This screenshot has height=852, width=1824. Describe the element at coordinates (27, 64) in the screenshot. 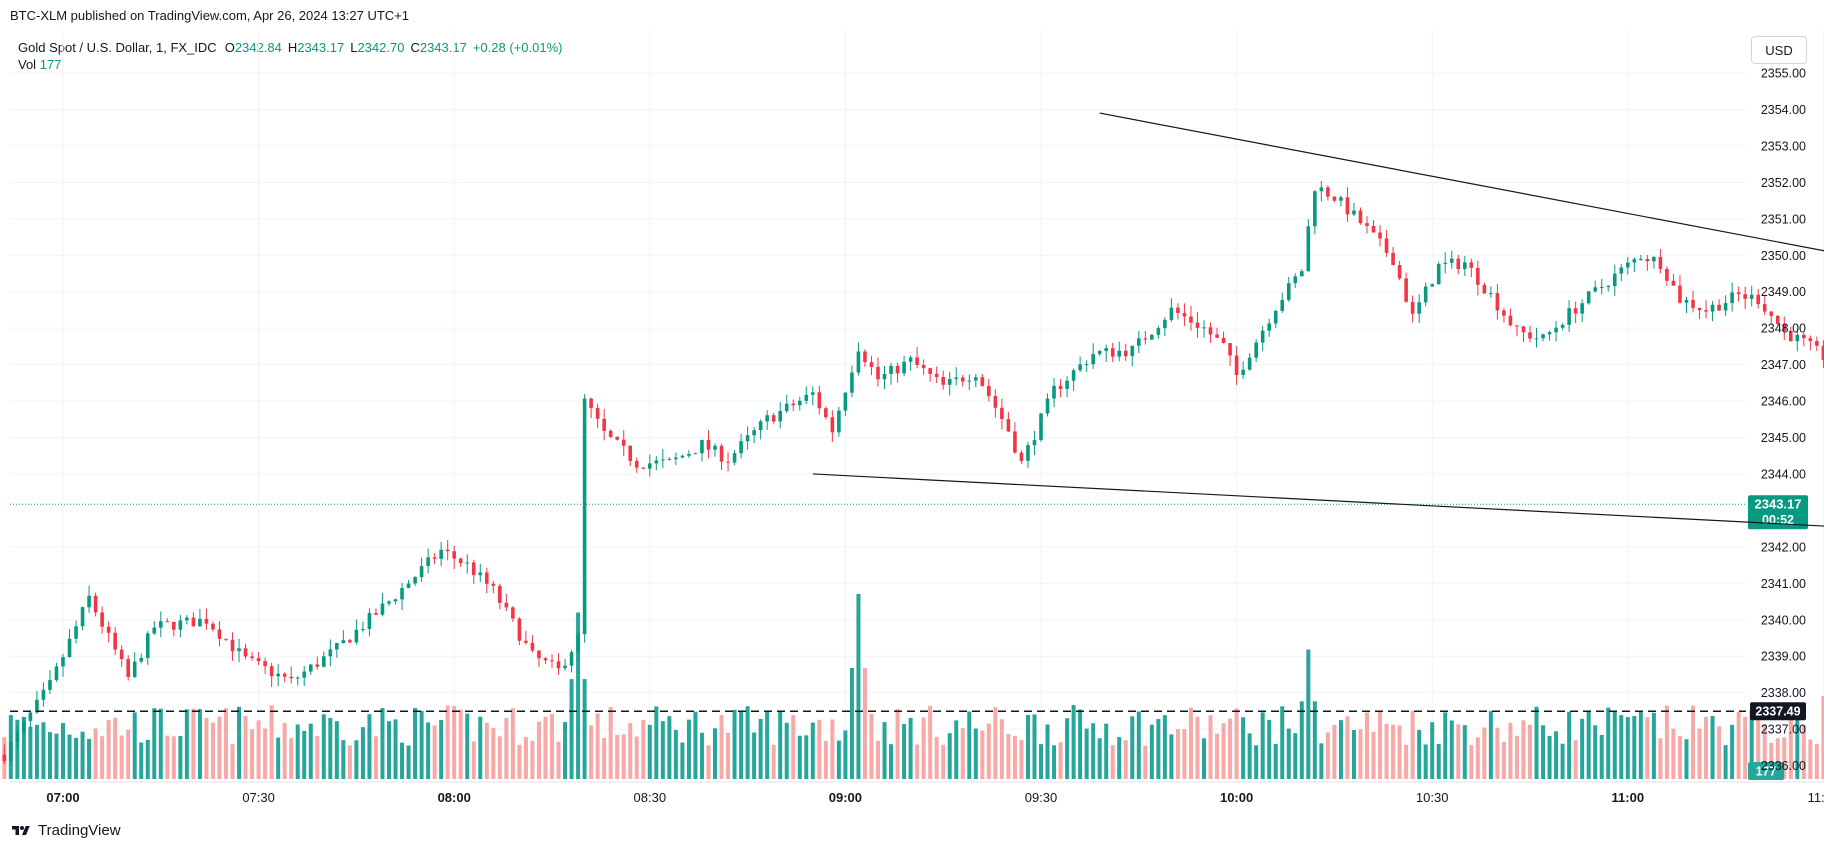

I see `volume-label: Vol` at that location.